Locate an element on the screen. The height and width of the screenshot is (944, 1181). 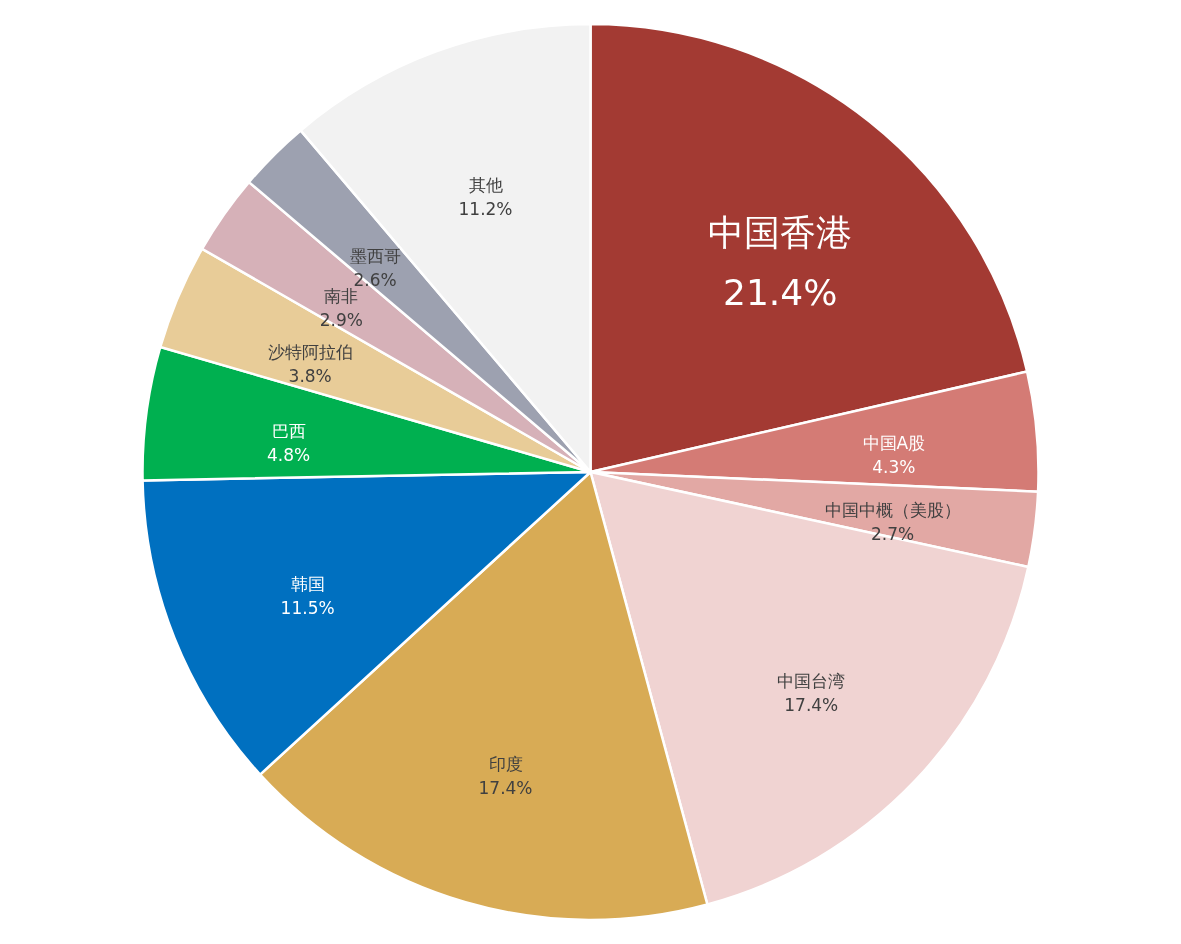
data-label: 21.4% is located at coordinates (780, 292).